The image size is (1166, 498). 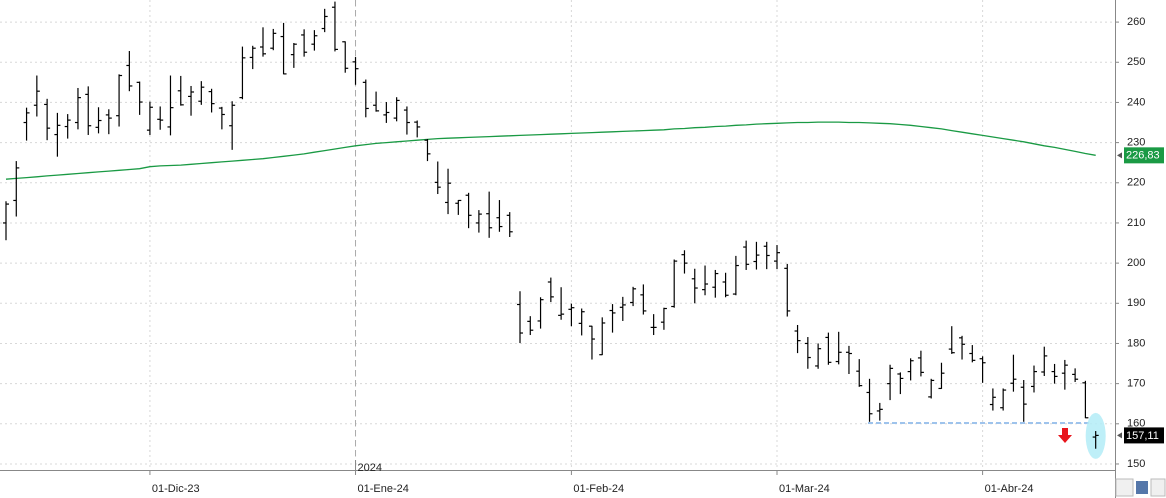 What do you see at coordinates (1136, 424) in the screenshot?
I see `y-tick-label: 160` at bounding box center [1136, 424].